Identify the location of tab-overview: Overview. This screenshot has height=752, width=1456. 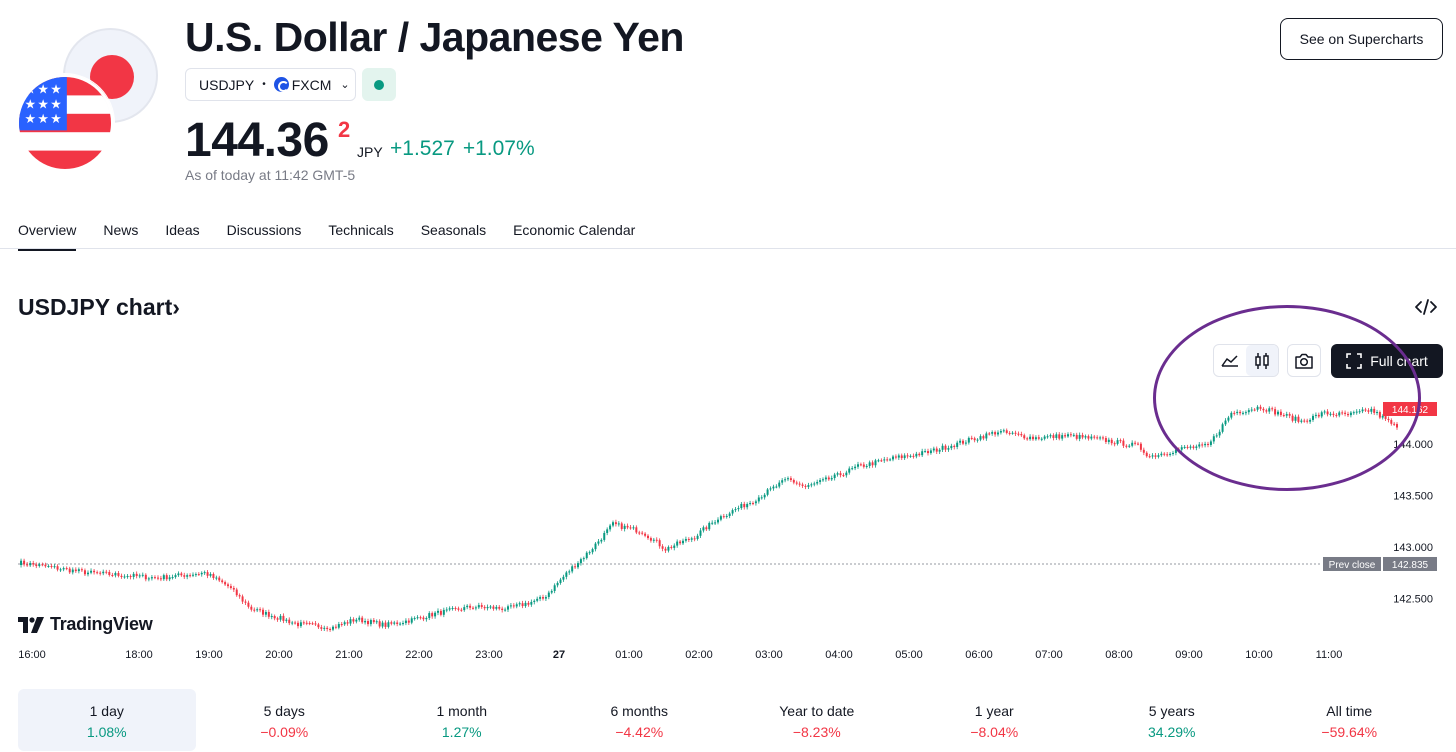
(47, 236).